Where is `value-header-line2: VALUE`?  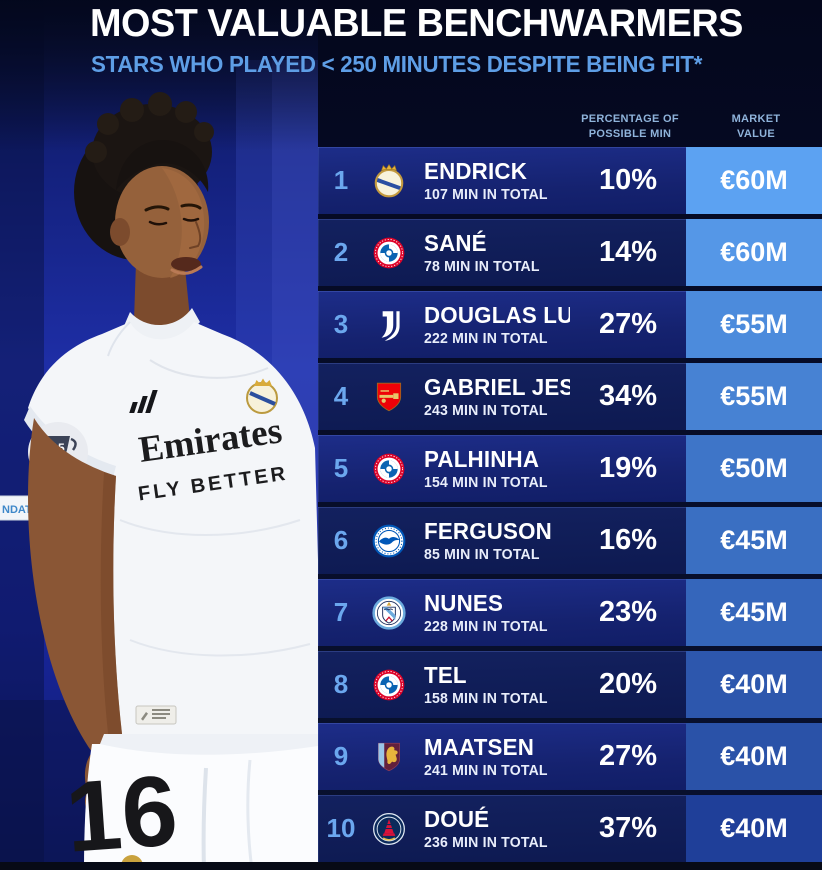
value-header-line2: VALUE is located at coordinates (756, 133).